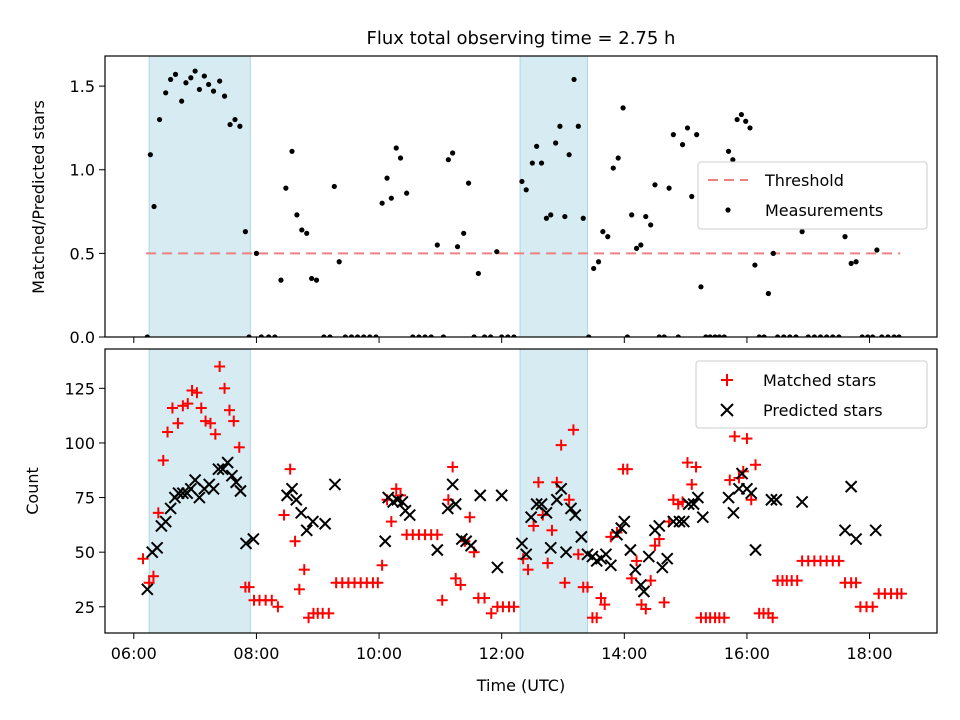 Image resolution: width=960 pixels, height=720 pixels. What do you see at coordinates (811, 394) in the screenshot?
I see `bottom-legend: Matched stars Predicted stars` at bounding box center [811, 394].